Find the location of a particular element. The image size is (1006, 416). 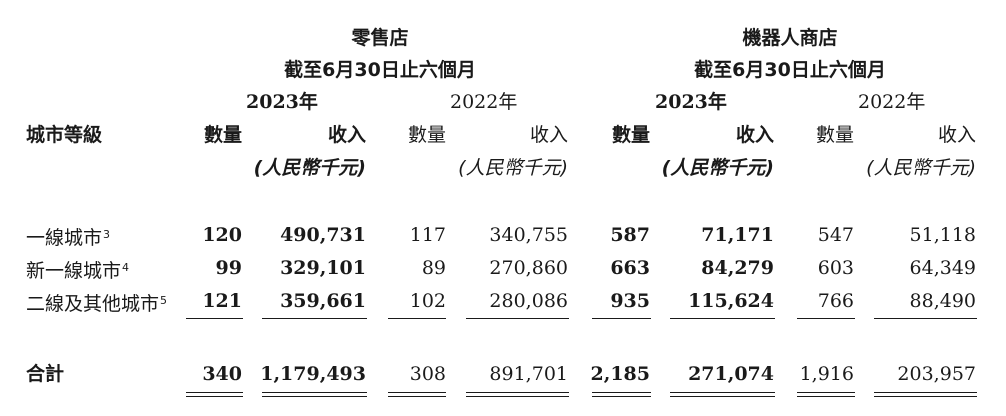

table-cell: 270,860 is located at coordinates (528, 268).